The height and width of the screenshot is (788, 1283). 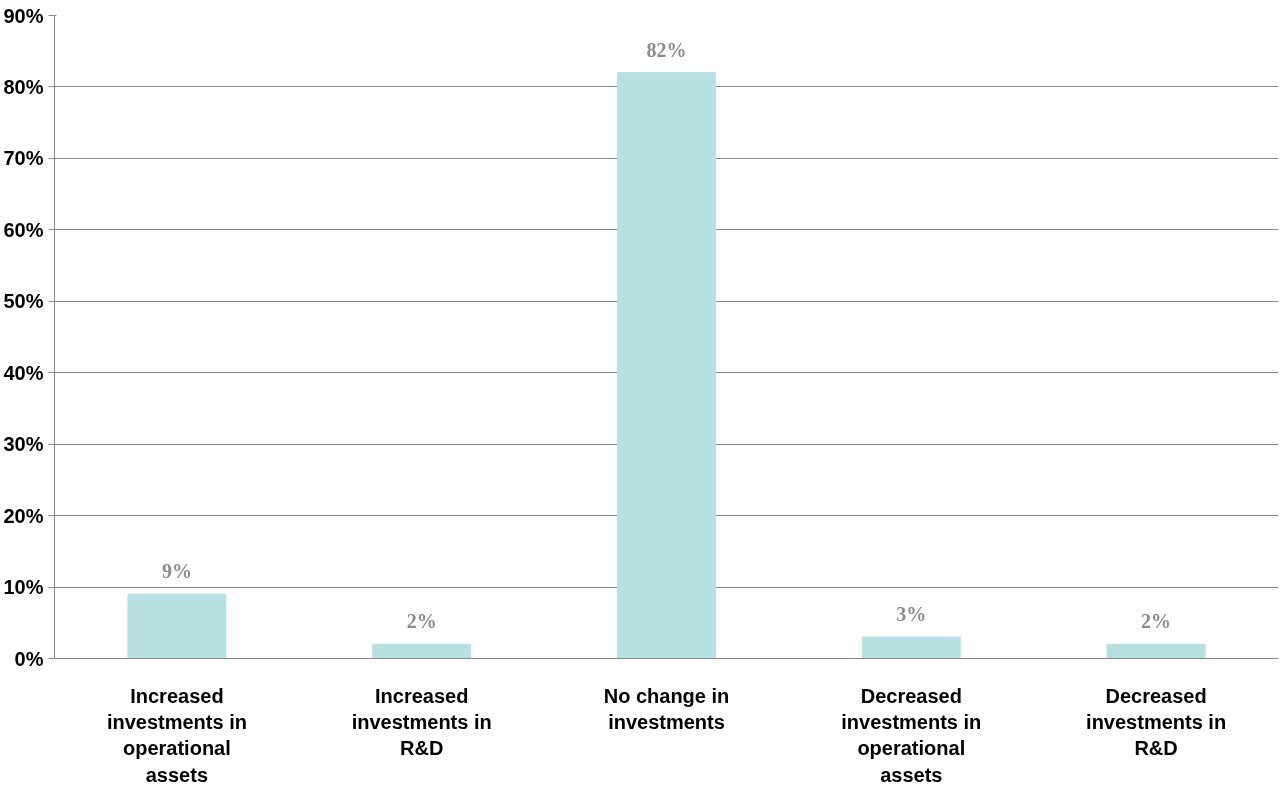 I want to click on y-tick-label: 50%, so click(x=23, y=301).